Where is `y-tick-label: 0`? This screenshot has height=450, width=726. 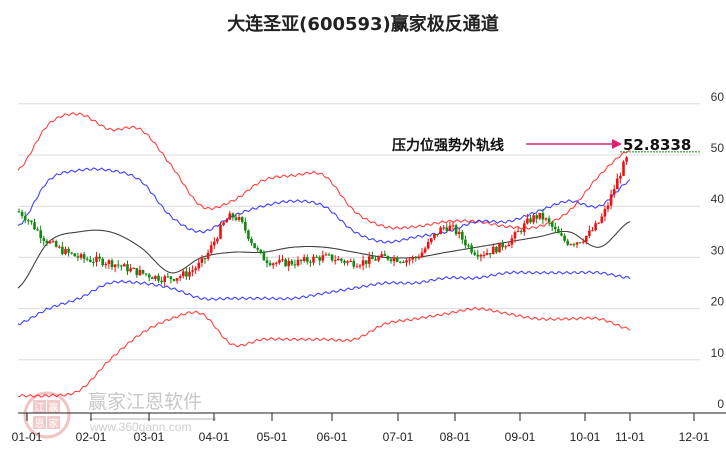
y-tick-label: 0 is located at coordinates (720, 404).